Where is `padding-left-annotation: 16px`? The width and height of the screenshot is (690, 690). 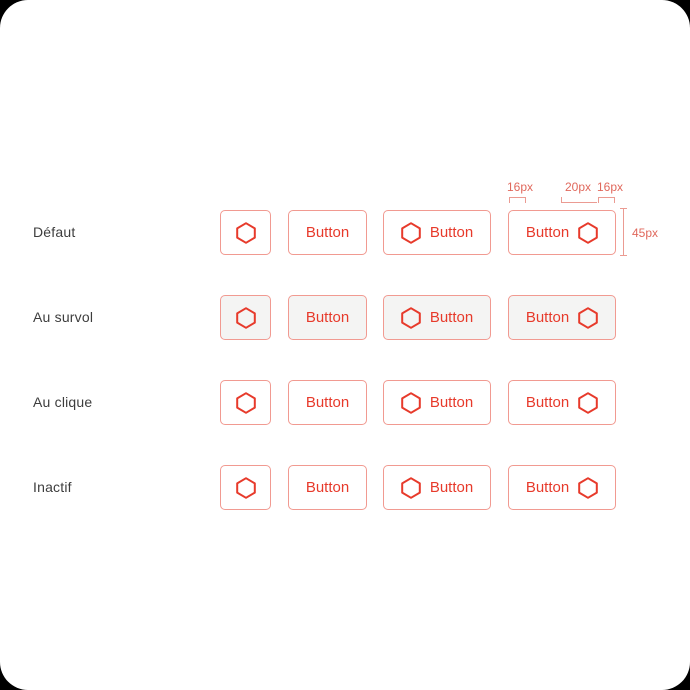
padding-left-annotation: 16px is located at coordinates (520, 187).